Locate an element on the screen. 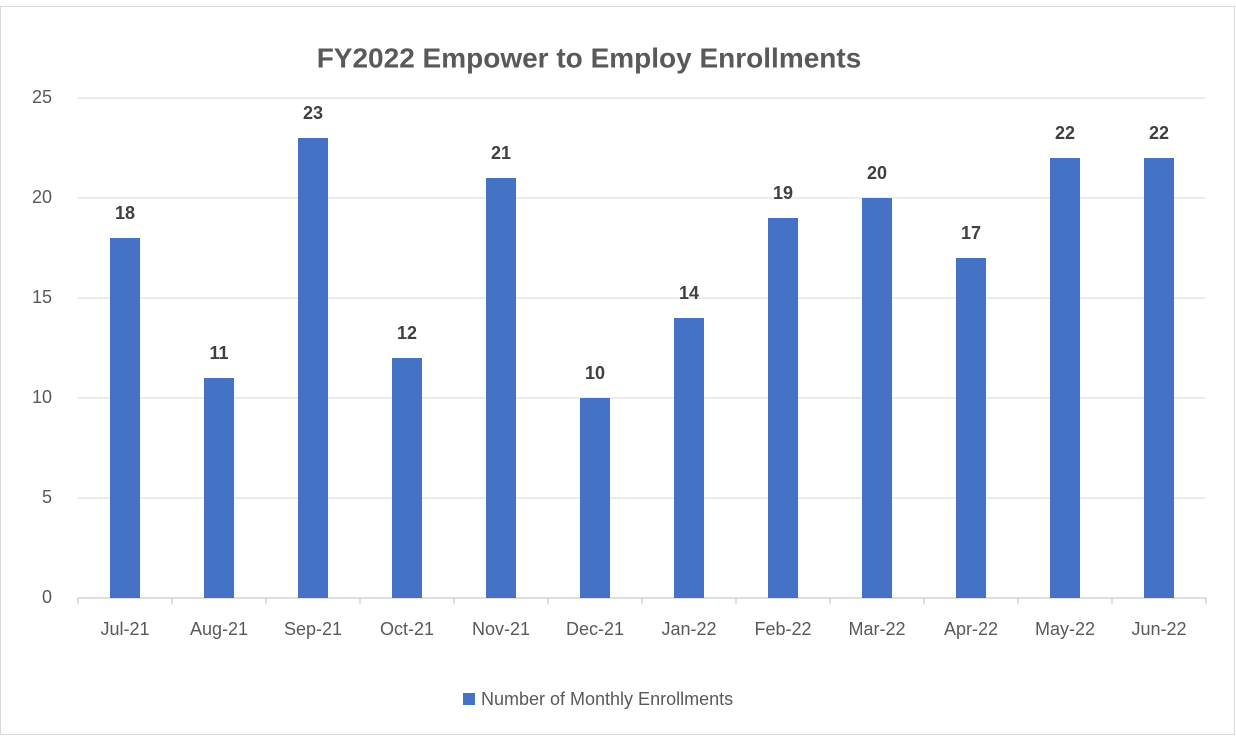  x-tick-label: Nov-21 is located at coordinates (501, 629).